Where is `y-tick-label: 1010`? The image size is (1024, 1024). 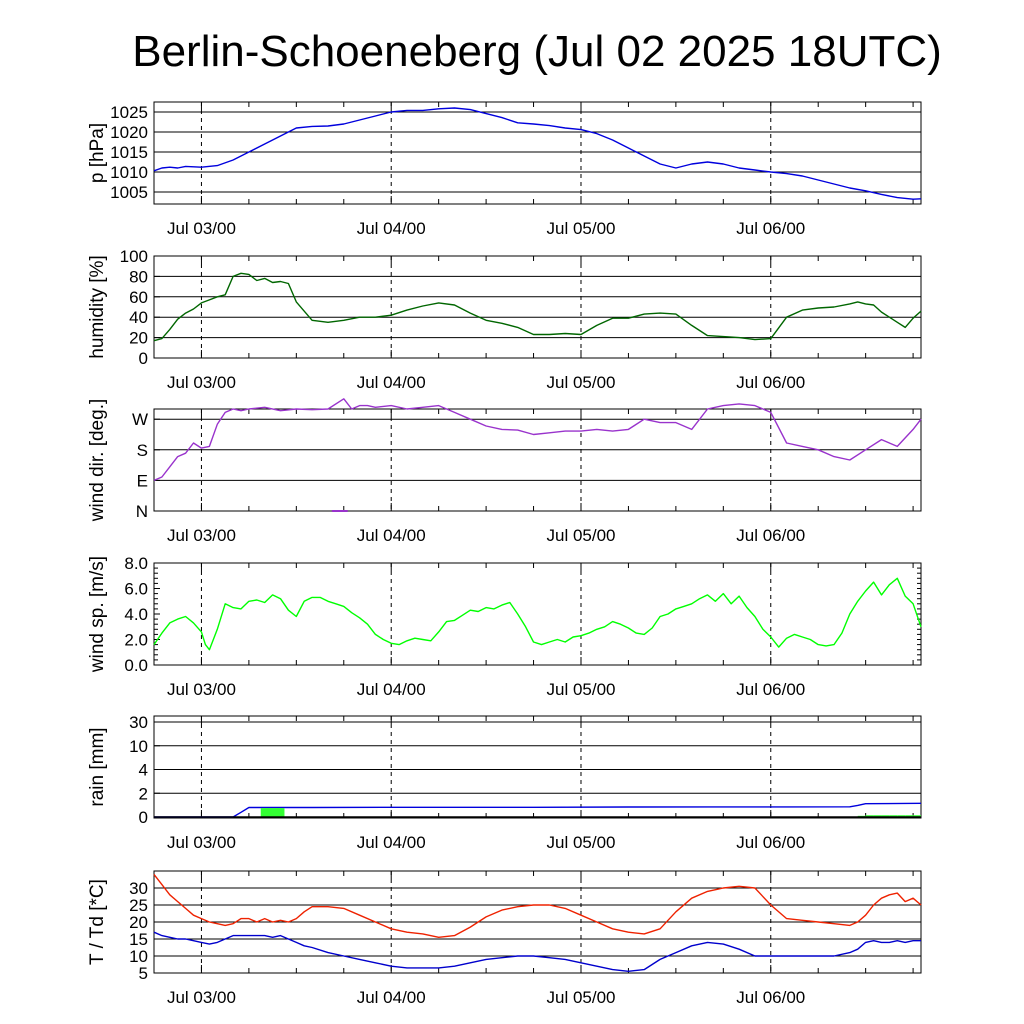
y-tick-label: 1010 is located at coordinates (129, 172).